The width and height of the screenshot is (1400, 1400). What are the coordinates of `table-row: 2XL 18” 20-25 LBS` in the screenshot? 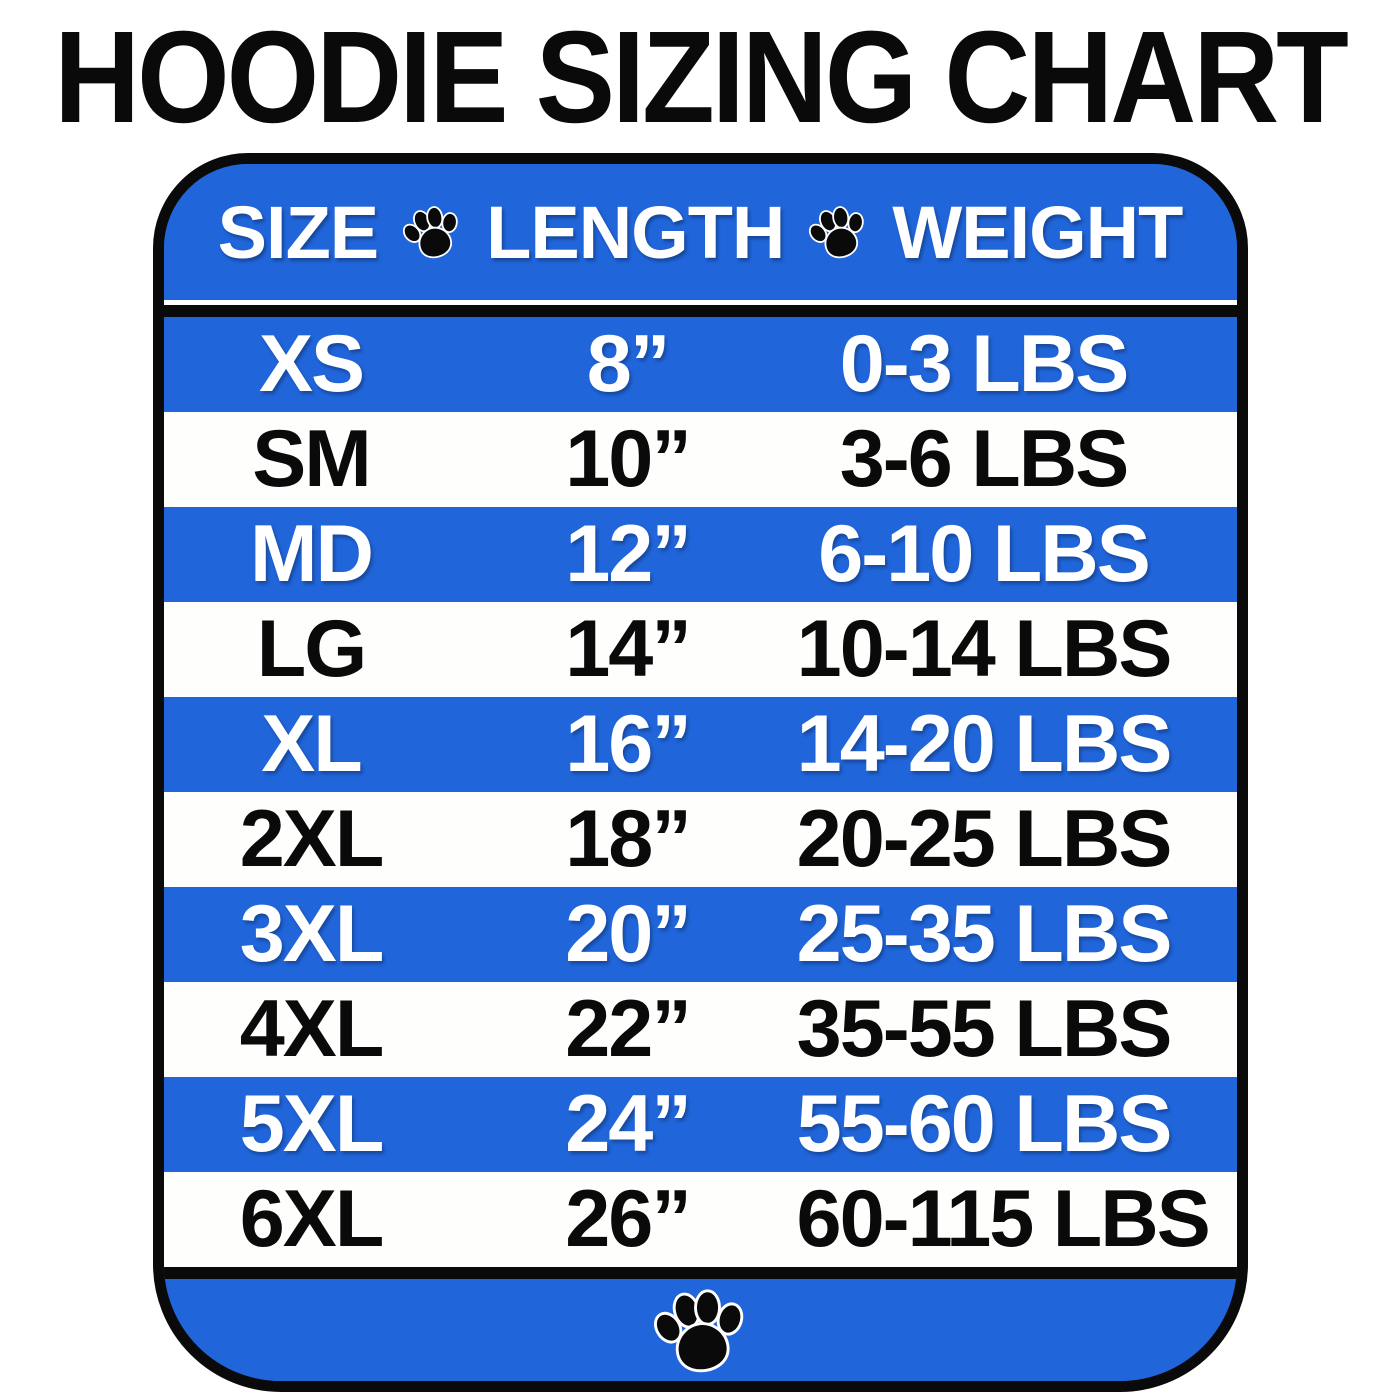 It's located at (700, 839).